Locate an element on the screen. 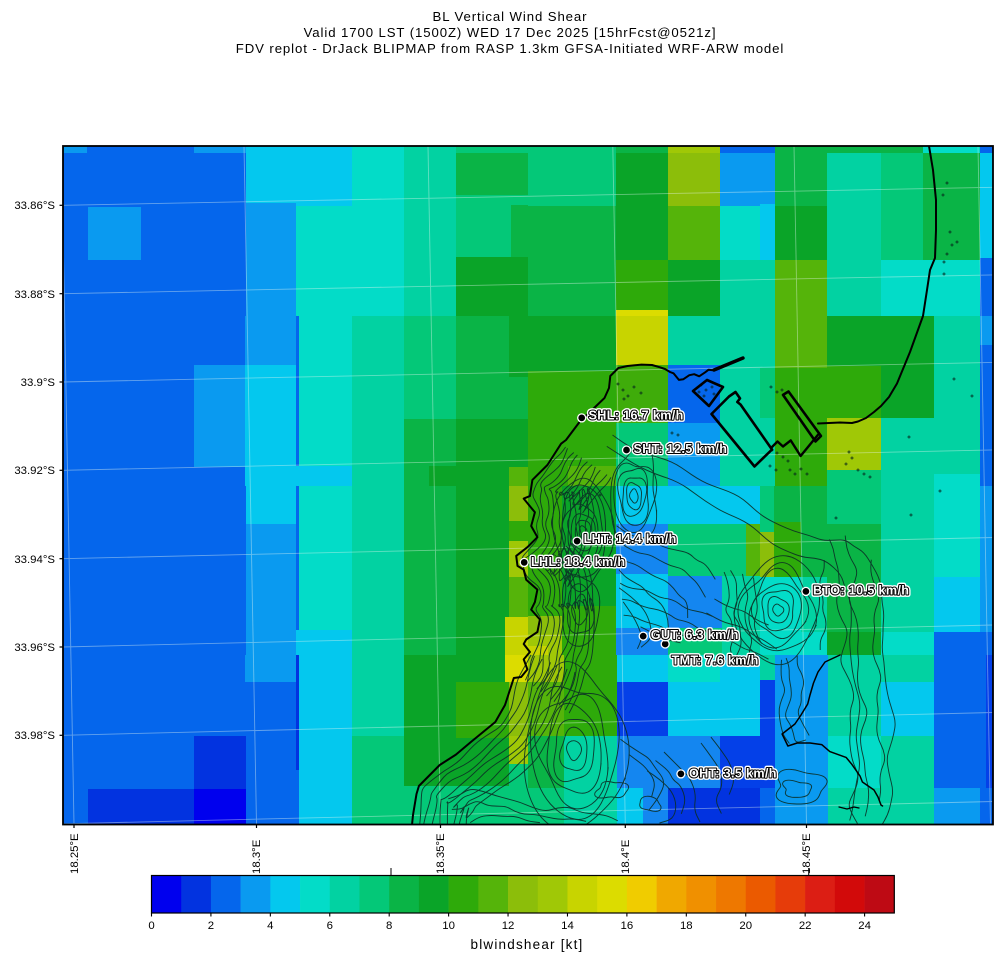 This screenshot has height=962, width=1001. svg-text: 33.92°S is located at coordinates (34, 471).